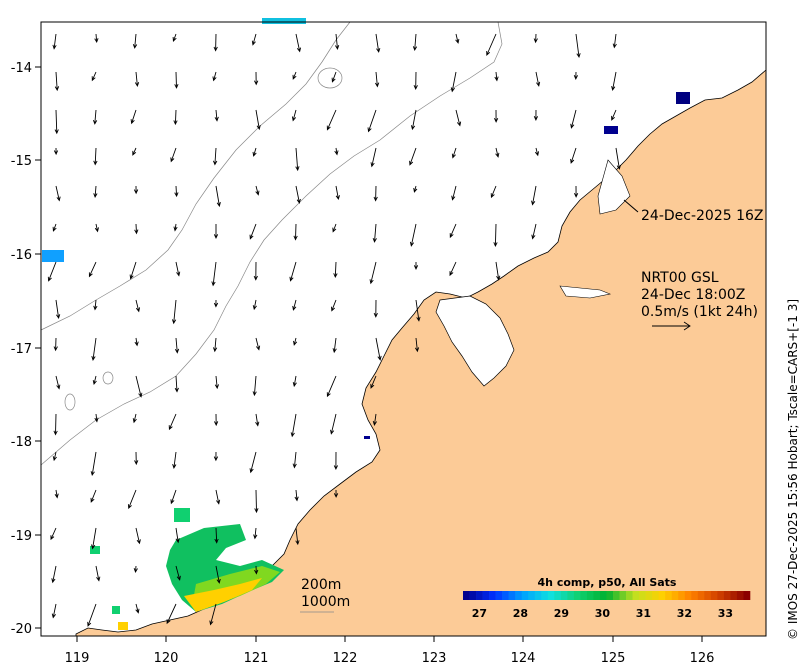  What do you see at coordinates (523, 658) in the screenshot?
I see `lon-tick-label: 124` at bounding box center [523, 658].